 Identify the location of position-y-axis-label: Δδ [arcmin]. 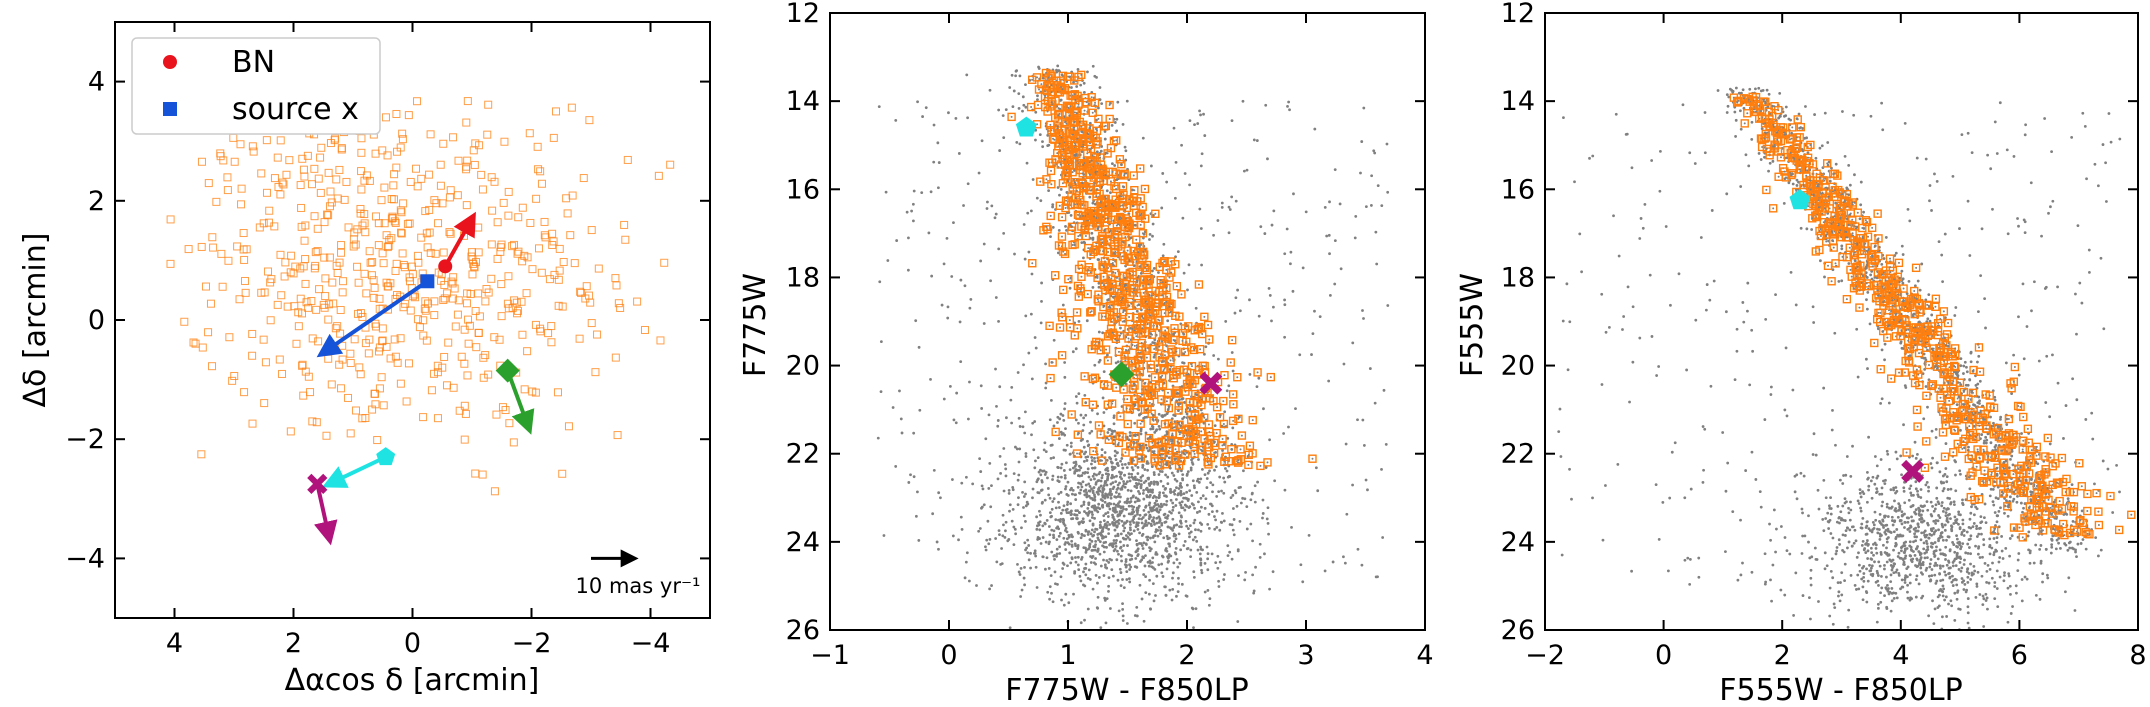
(35, 320).